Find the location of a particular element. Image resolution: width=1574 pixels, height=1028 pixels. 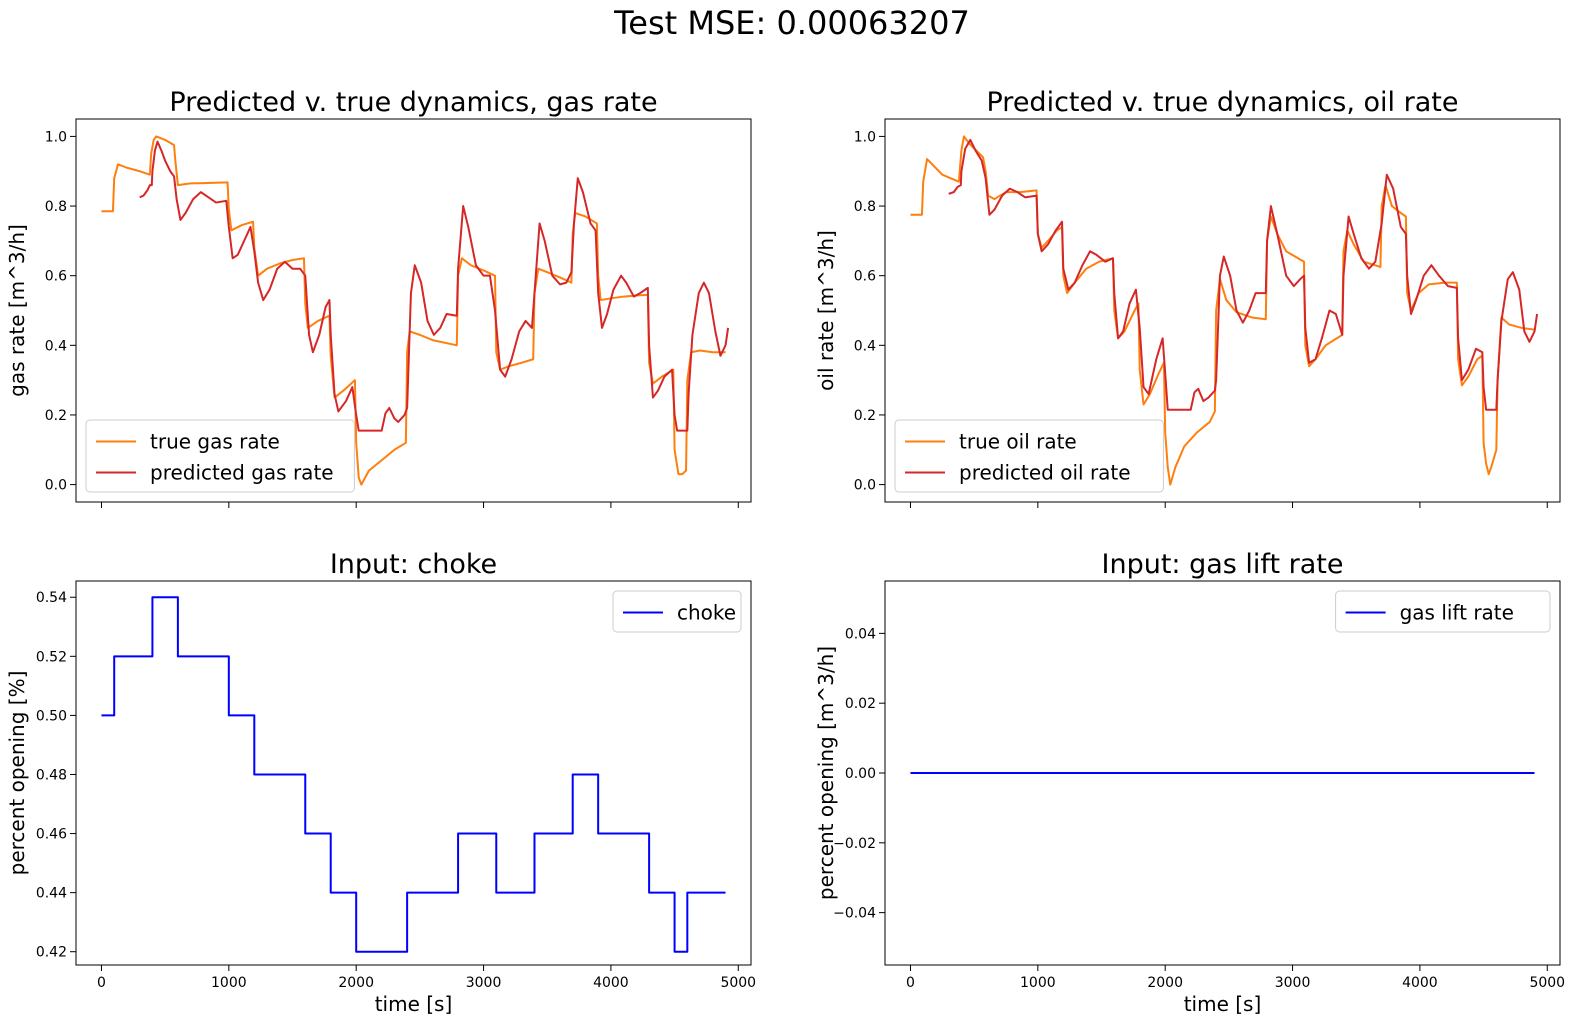

series-line-choke is located at coordinates (413, 774).